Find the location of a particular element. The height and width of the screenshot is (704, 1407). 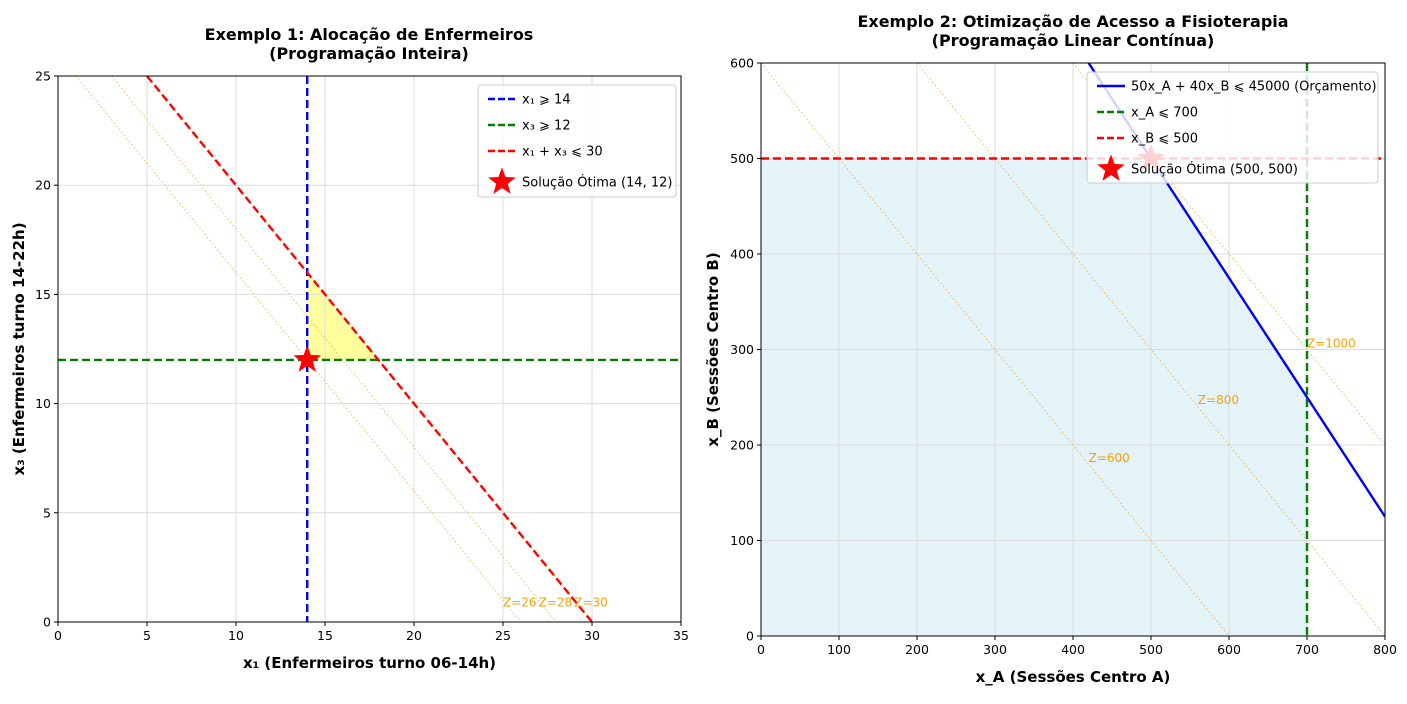

x-tick-label: 25 is located at coordinates (503, 635).